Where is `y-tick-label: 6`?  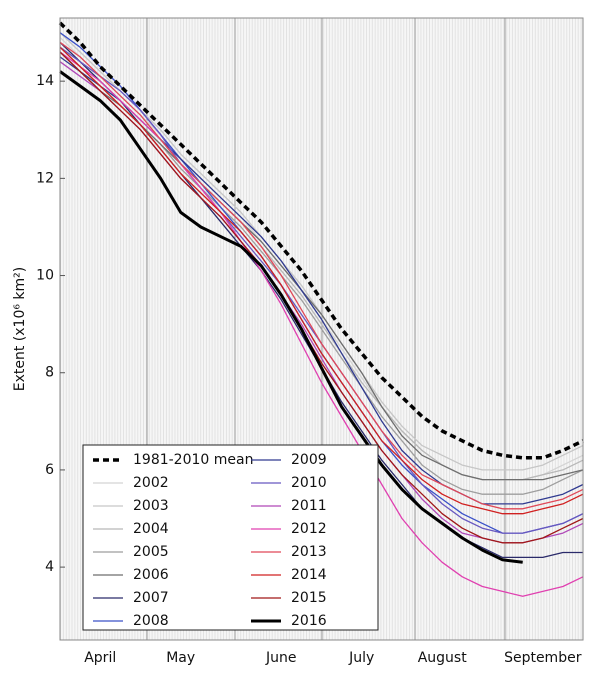
y-tick-label: 6 is located at coordinates (49, 470).